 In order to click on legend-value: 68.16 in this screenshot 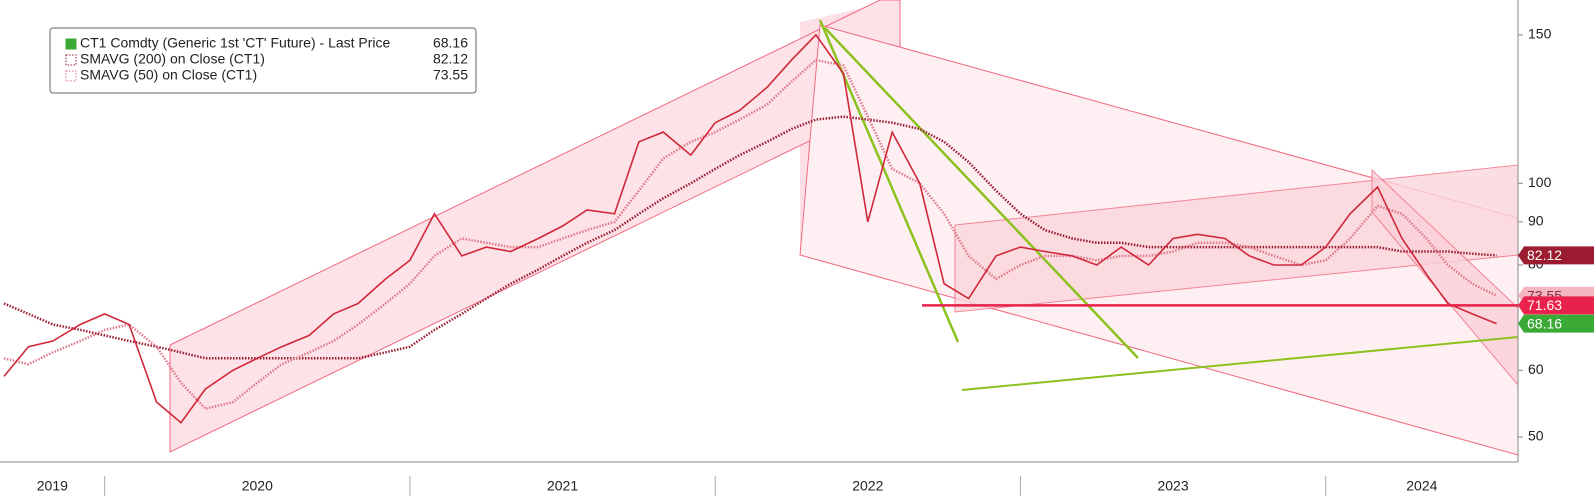, I will do `click(450, 43)`.